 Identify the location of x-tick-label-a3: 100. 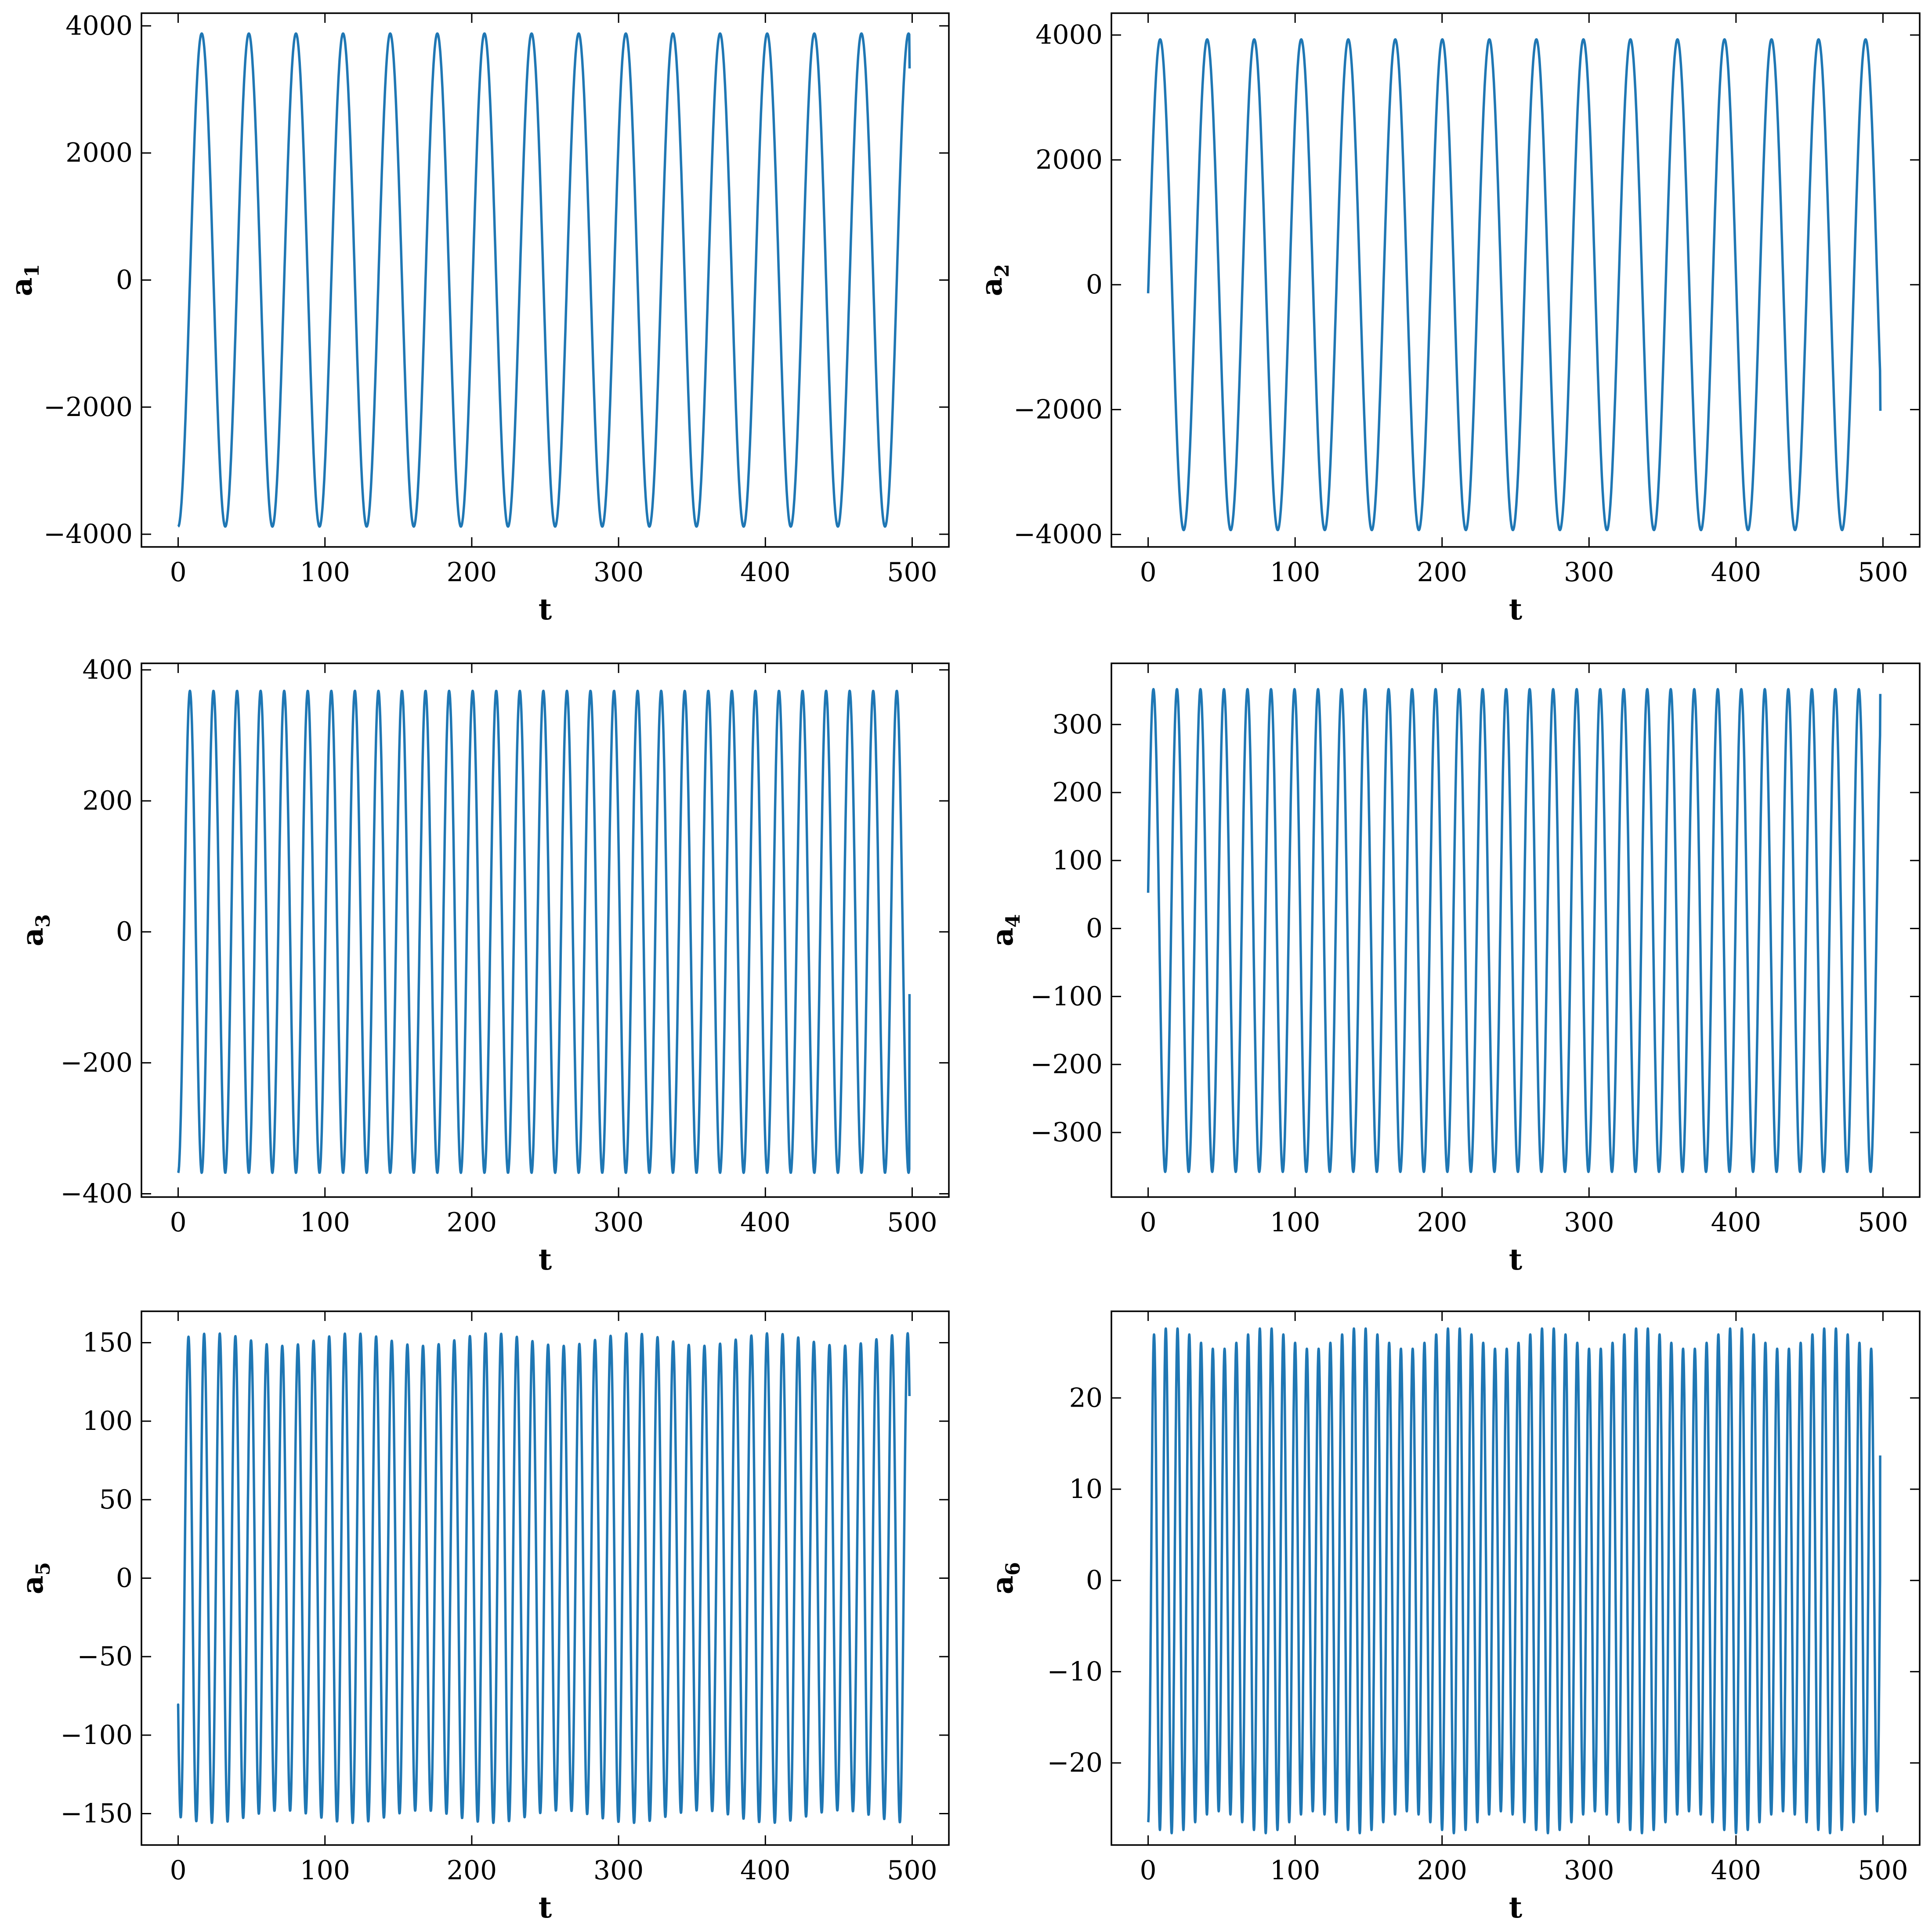
(325, 1222).